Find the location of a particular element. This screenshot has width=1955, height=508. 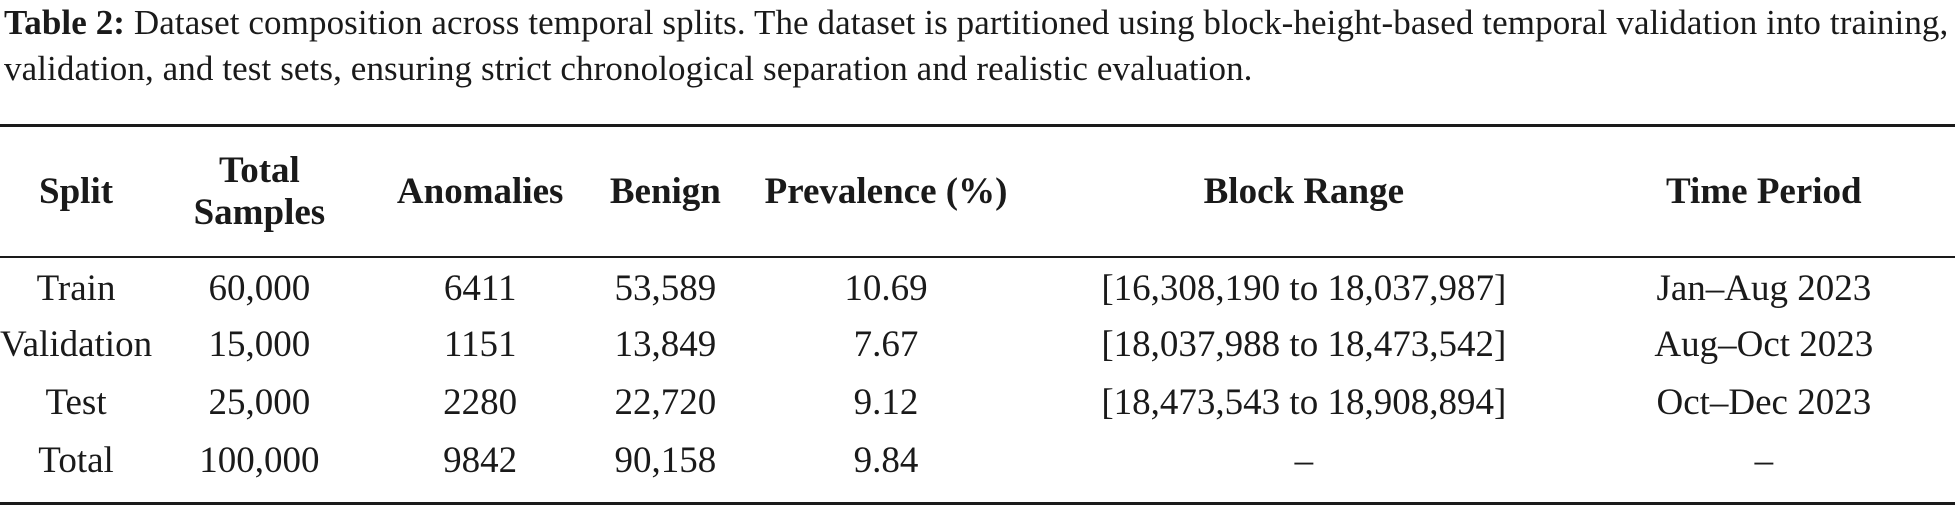

header-total-samples-line-2: Samples is located at coordinates (259, 212).